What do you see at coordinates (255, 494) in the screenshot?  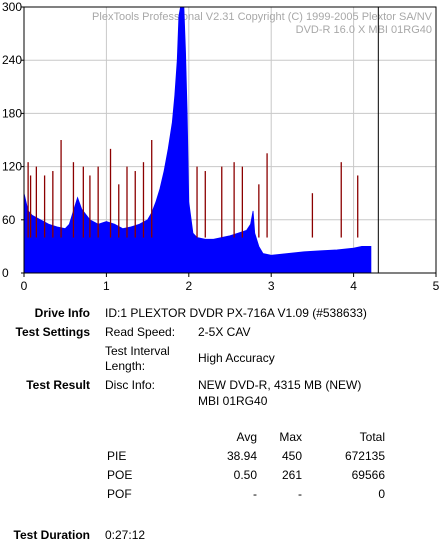 I see `results-row-avg: -` at bounding box center [255, 494].